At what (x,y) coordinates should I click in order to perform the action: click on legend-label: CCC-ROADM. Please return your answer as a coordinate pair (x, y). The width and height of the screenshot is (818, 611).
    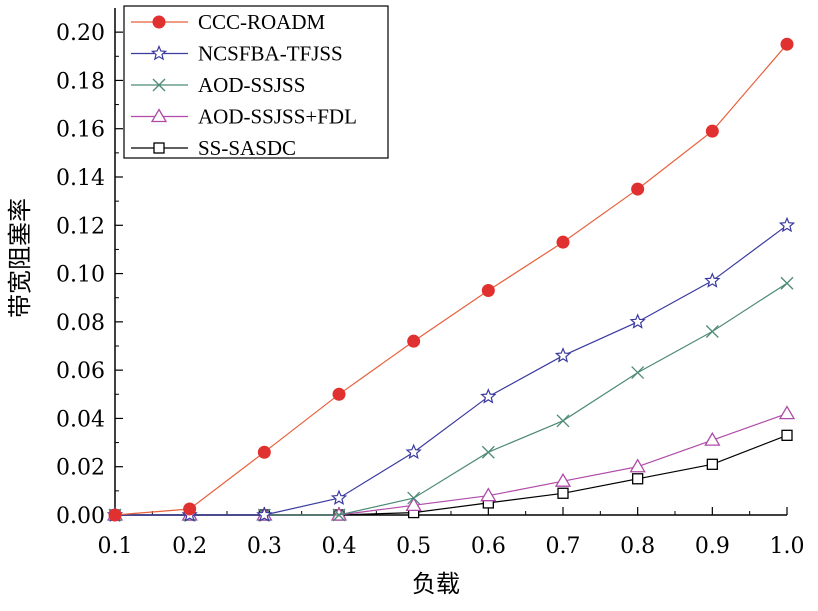
    Looking at the image, I should click on (262, 22).